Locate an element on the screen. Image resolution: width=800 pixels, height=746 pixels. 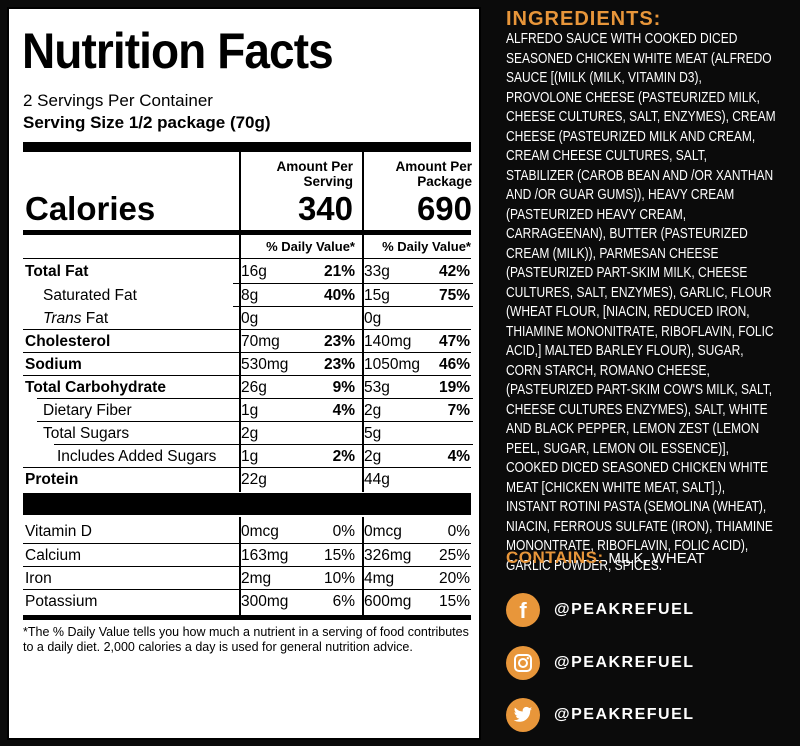
nutrient-name: Total Fat is located at coordinates (57, 271).